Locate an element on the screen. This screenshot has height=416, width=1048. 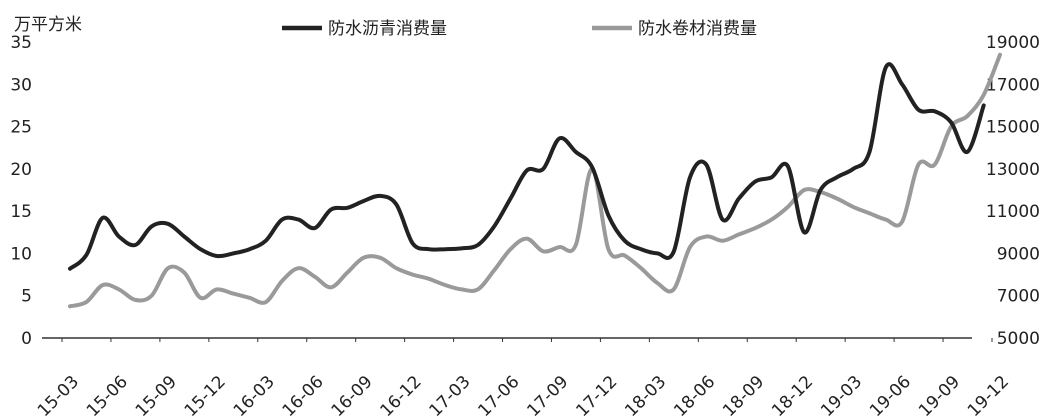
left-y-tick-label: 15 is located at coordinates (21, 212).